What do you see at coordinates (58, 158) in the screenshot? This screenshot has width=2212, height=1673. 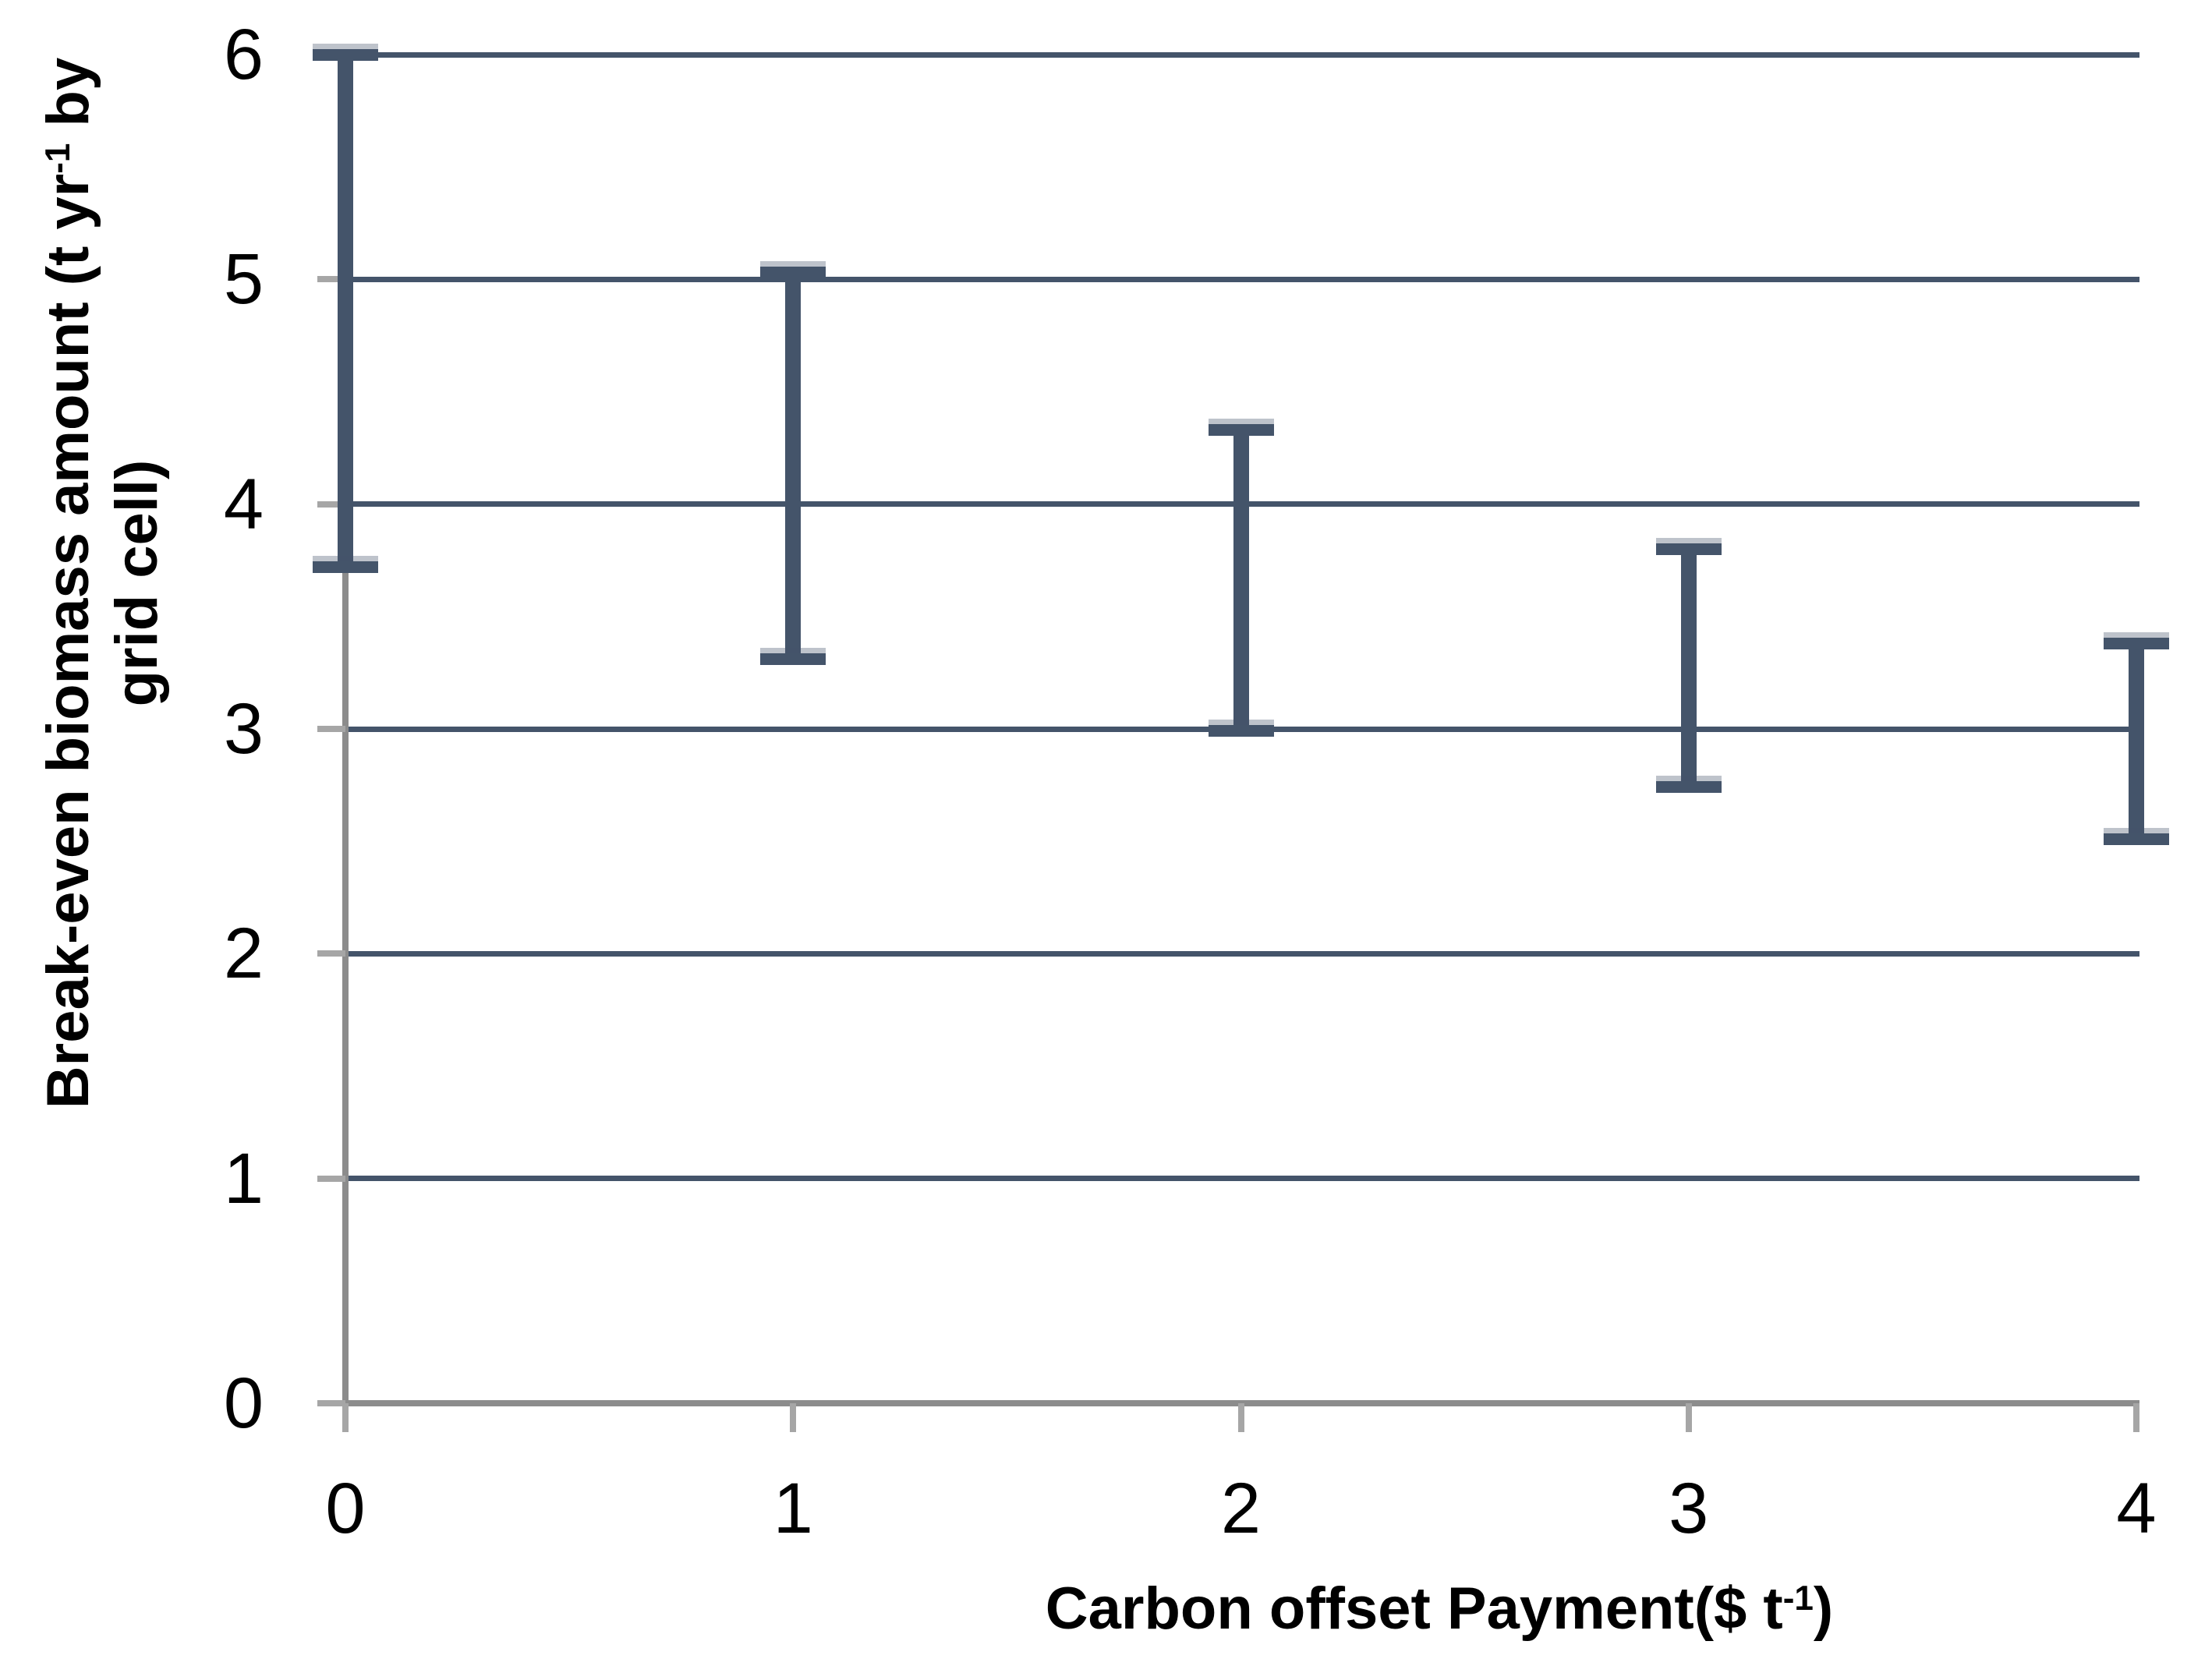 I see `y-axis-title-superscript: -1` at bounding box center [58, 158].